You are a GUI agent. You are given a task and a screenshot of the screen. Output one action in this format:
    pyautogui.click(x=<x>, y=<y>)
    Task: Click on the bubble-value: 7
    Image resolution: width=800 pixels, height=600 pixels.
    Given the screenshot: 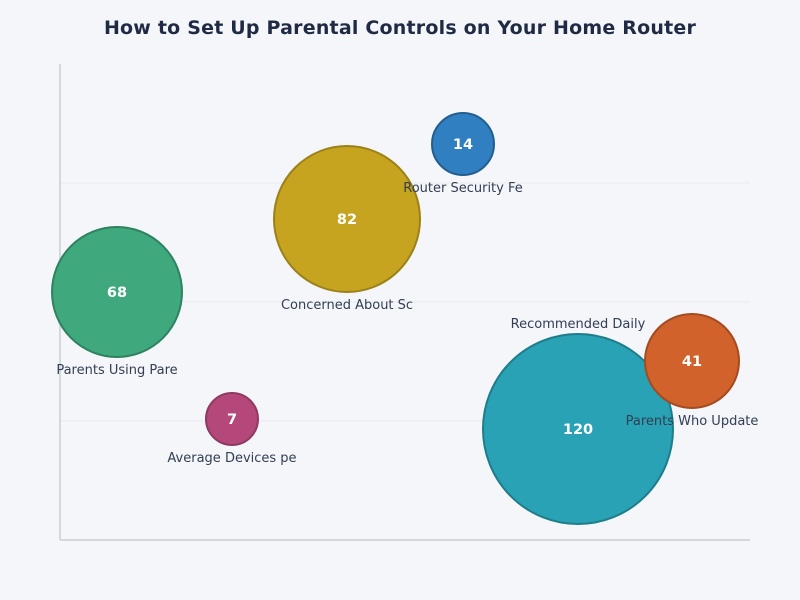 What is the action you would take?
    pyautogui.click(x=232, y=420)
    